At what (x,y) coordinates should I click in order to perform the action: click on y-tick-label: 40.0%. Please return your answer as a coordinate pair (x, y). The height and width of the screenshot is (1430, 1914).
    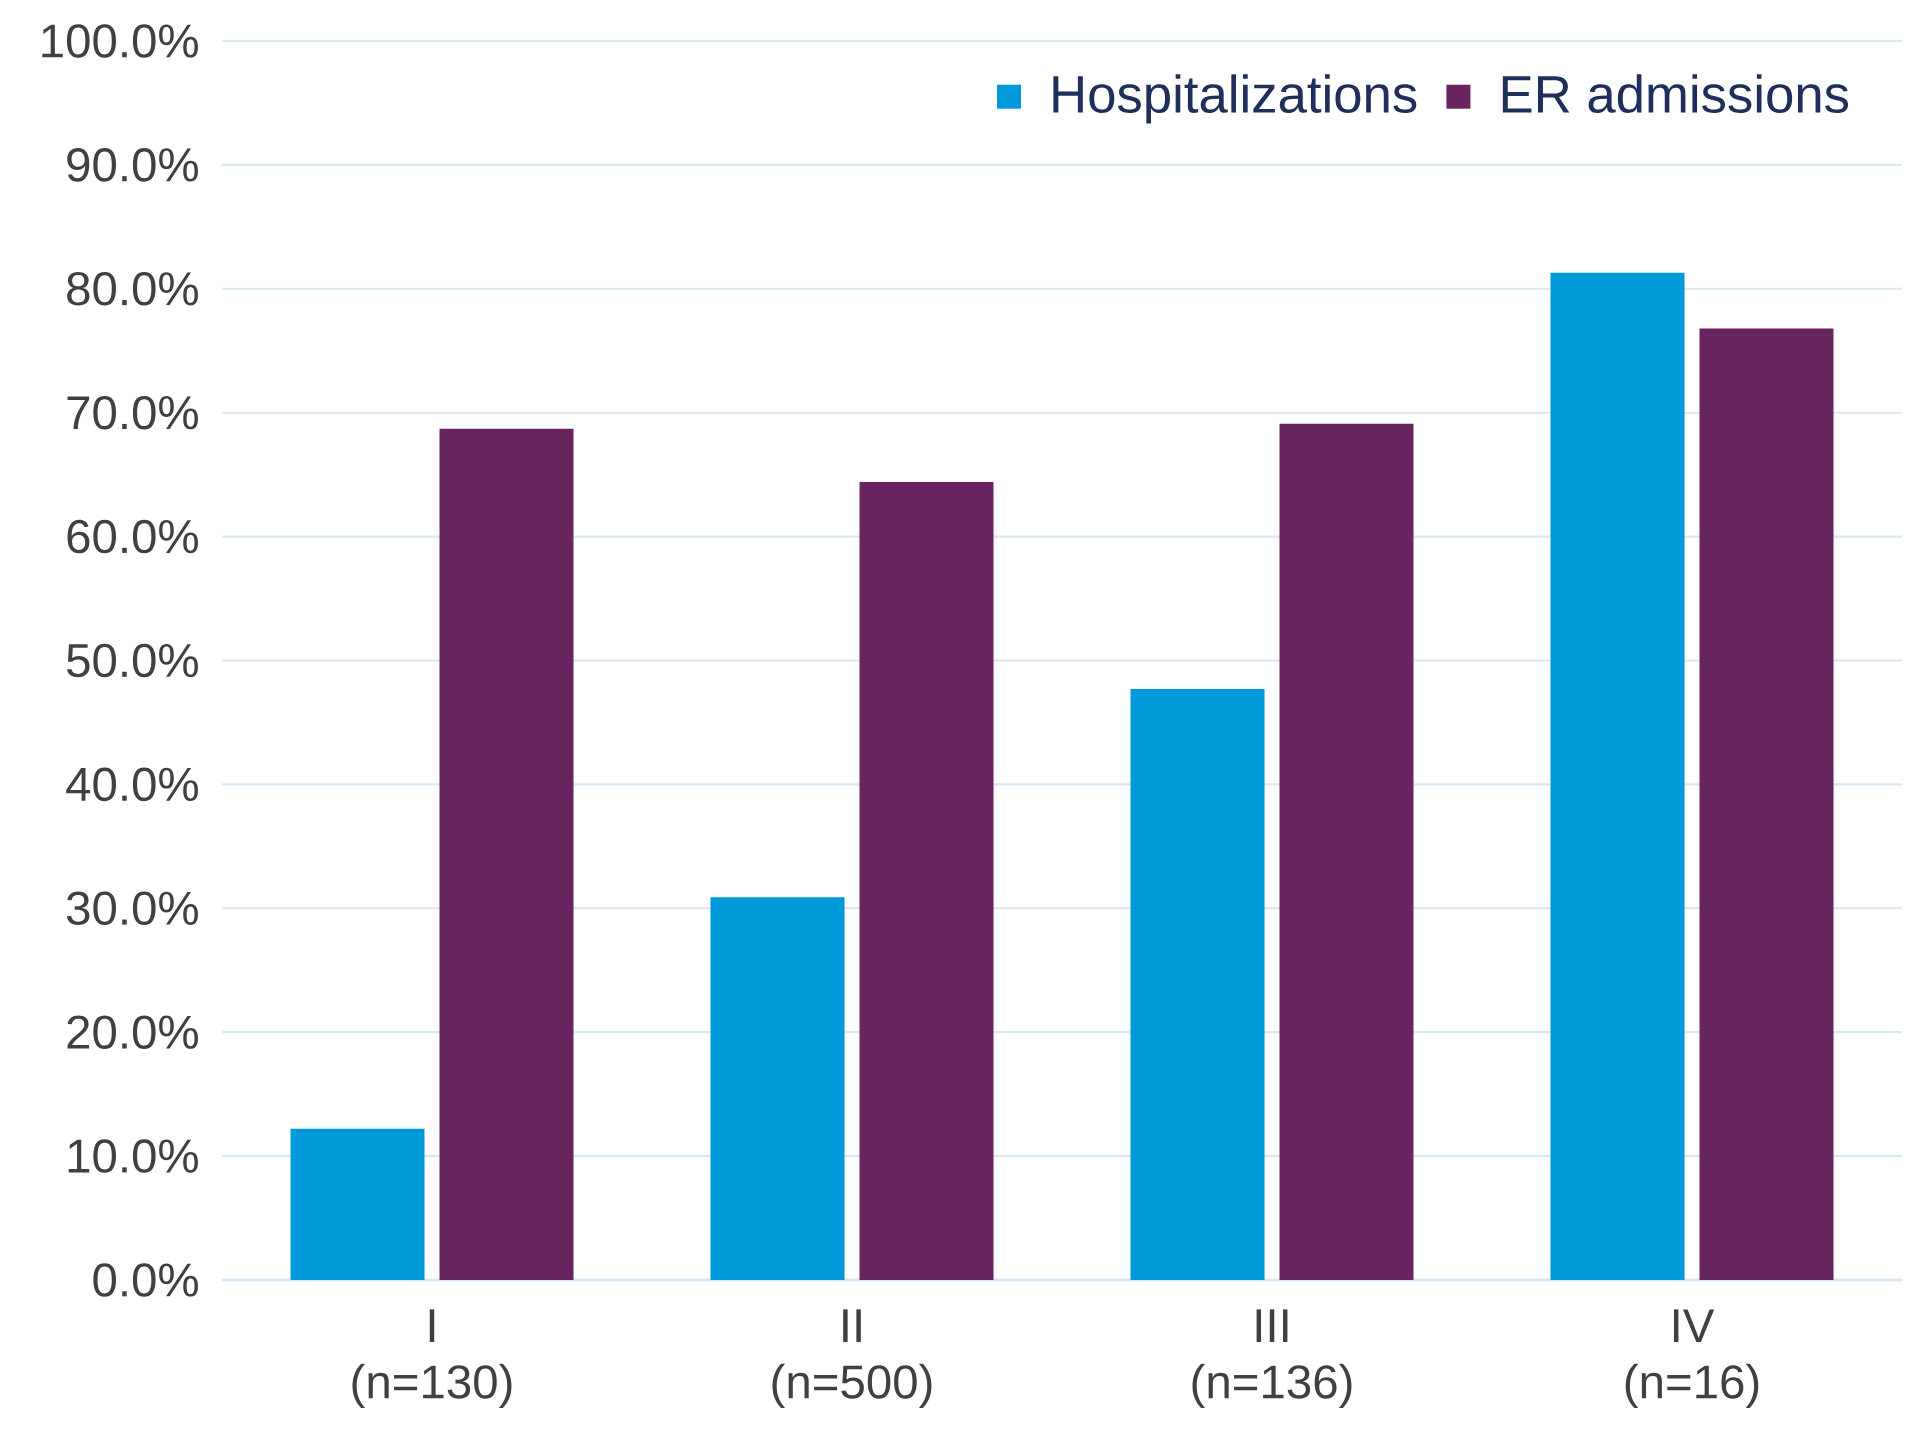
    Looking at the image, I should click on (132, 784).